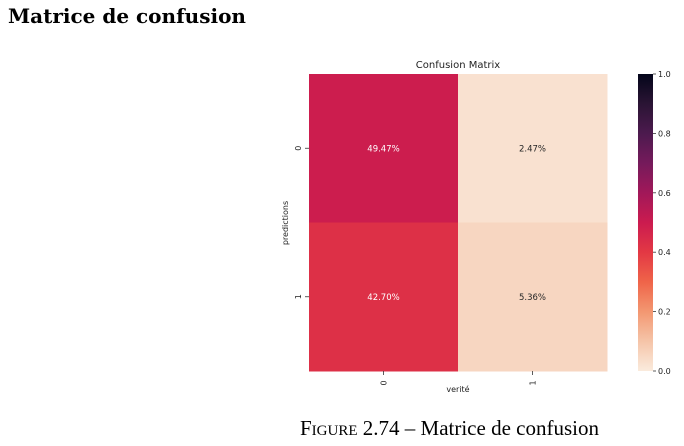  Describe the element at coordinates (457, 389) in the screenshot. I see `x-axis-label: verité` at that location.